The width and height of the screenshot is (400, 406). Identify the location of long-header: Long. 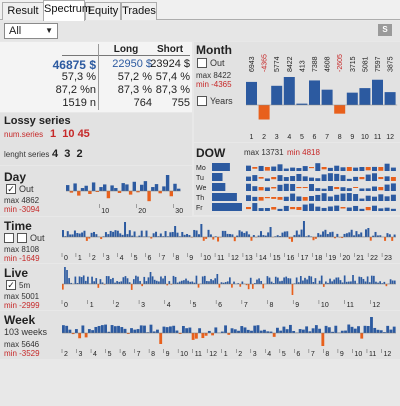
(126, 49).